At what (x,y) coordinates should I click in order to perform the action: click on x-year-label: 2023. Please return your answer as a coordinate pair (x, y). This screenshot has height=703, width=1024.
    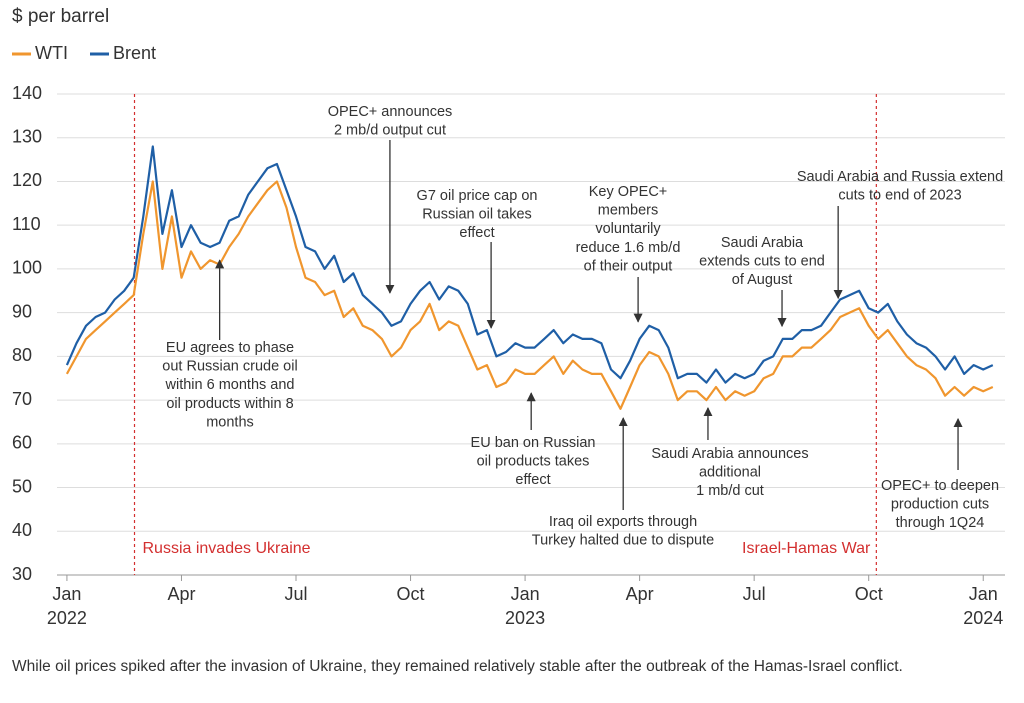
    Looking at the image, I should click on (525, 618).